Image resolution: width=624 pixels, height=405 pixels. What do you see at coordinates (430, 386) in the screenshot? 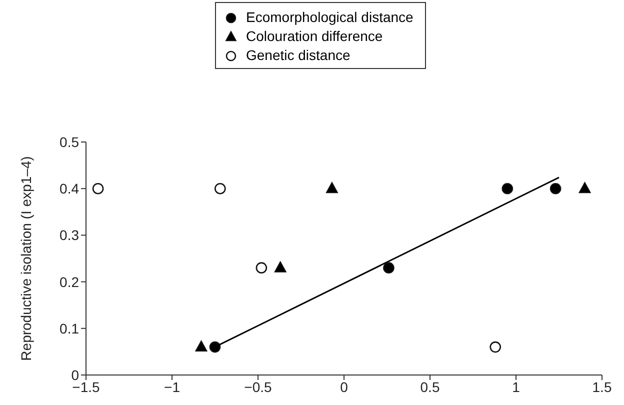
I see `x-tick-label: 0.5` at bounding box center [430, 386].